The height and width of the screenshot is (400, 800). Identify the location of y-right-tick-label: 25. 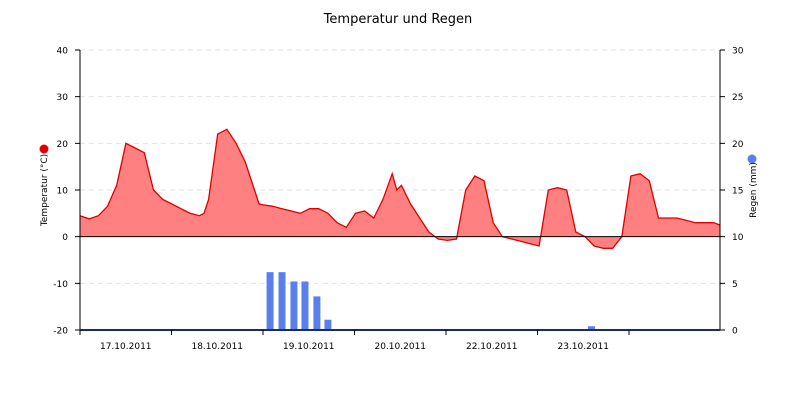
(737, 98).